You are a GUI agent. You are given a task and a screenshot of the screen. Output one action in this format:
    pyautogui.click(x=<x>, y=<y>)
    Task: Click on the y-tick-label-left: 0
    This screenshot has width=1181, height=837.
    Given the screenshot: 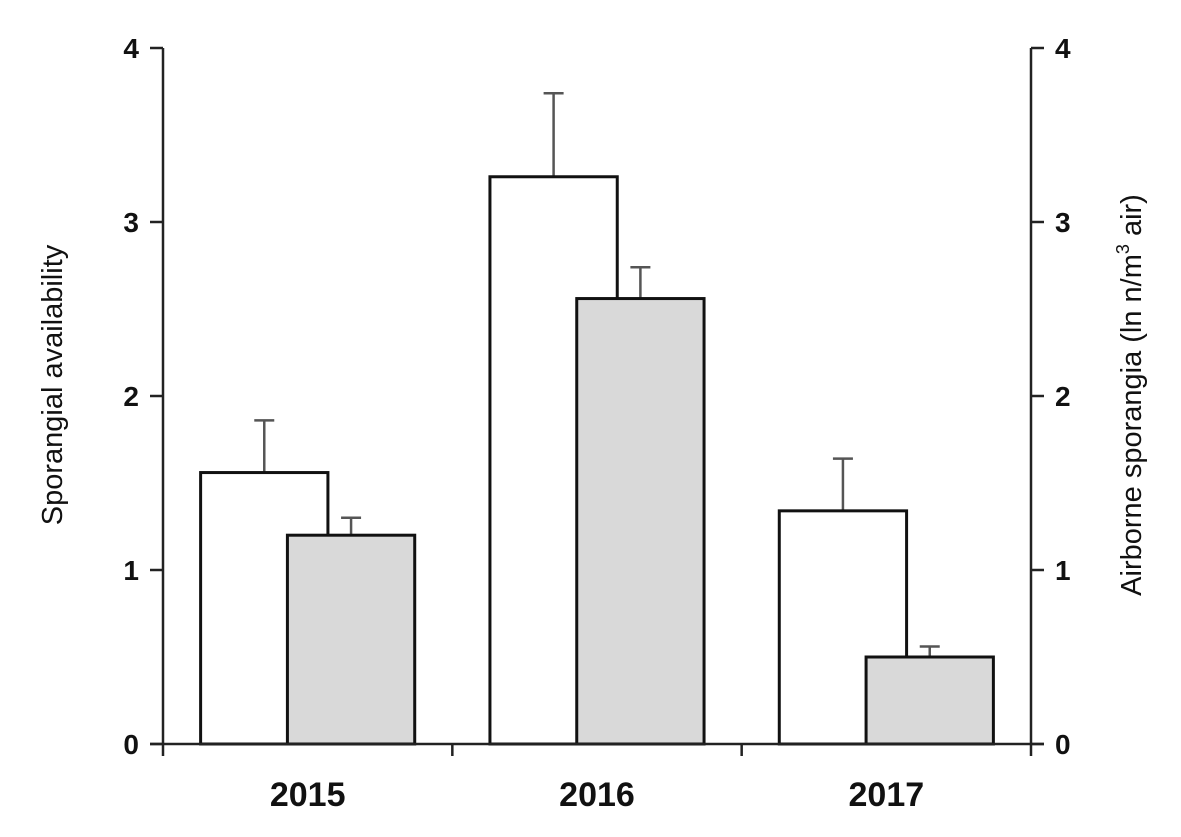 What is the action you would take?
    pyautogui.click(x=131, y=744)
    